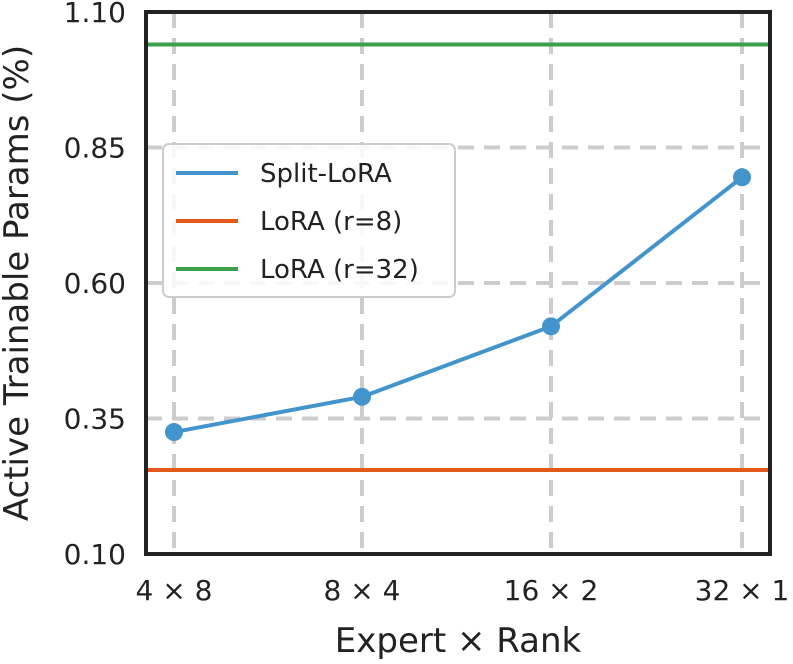 The width and height of the screenshot is (793, 664). I want to click on legend-box, so click(309, 220).